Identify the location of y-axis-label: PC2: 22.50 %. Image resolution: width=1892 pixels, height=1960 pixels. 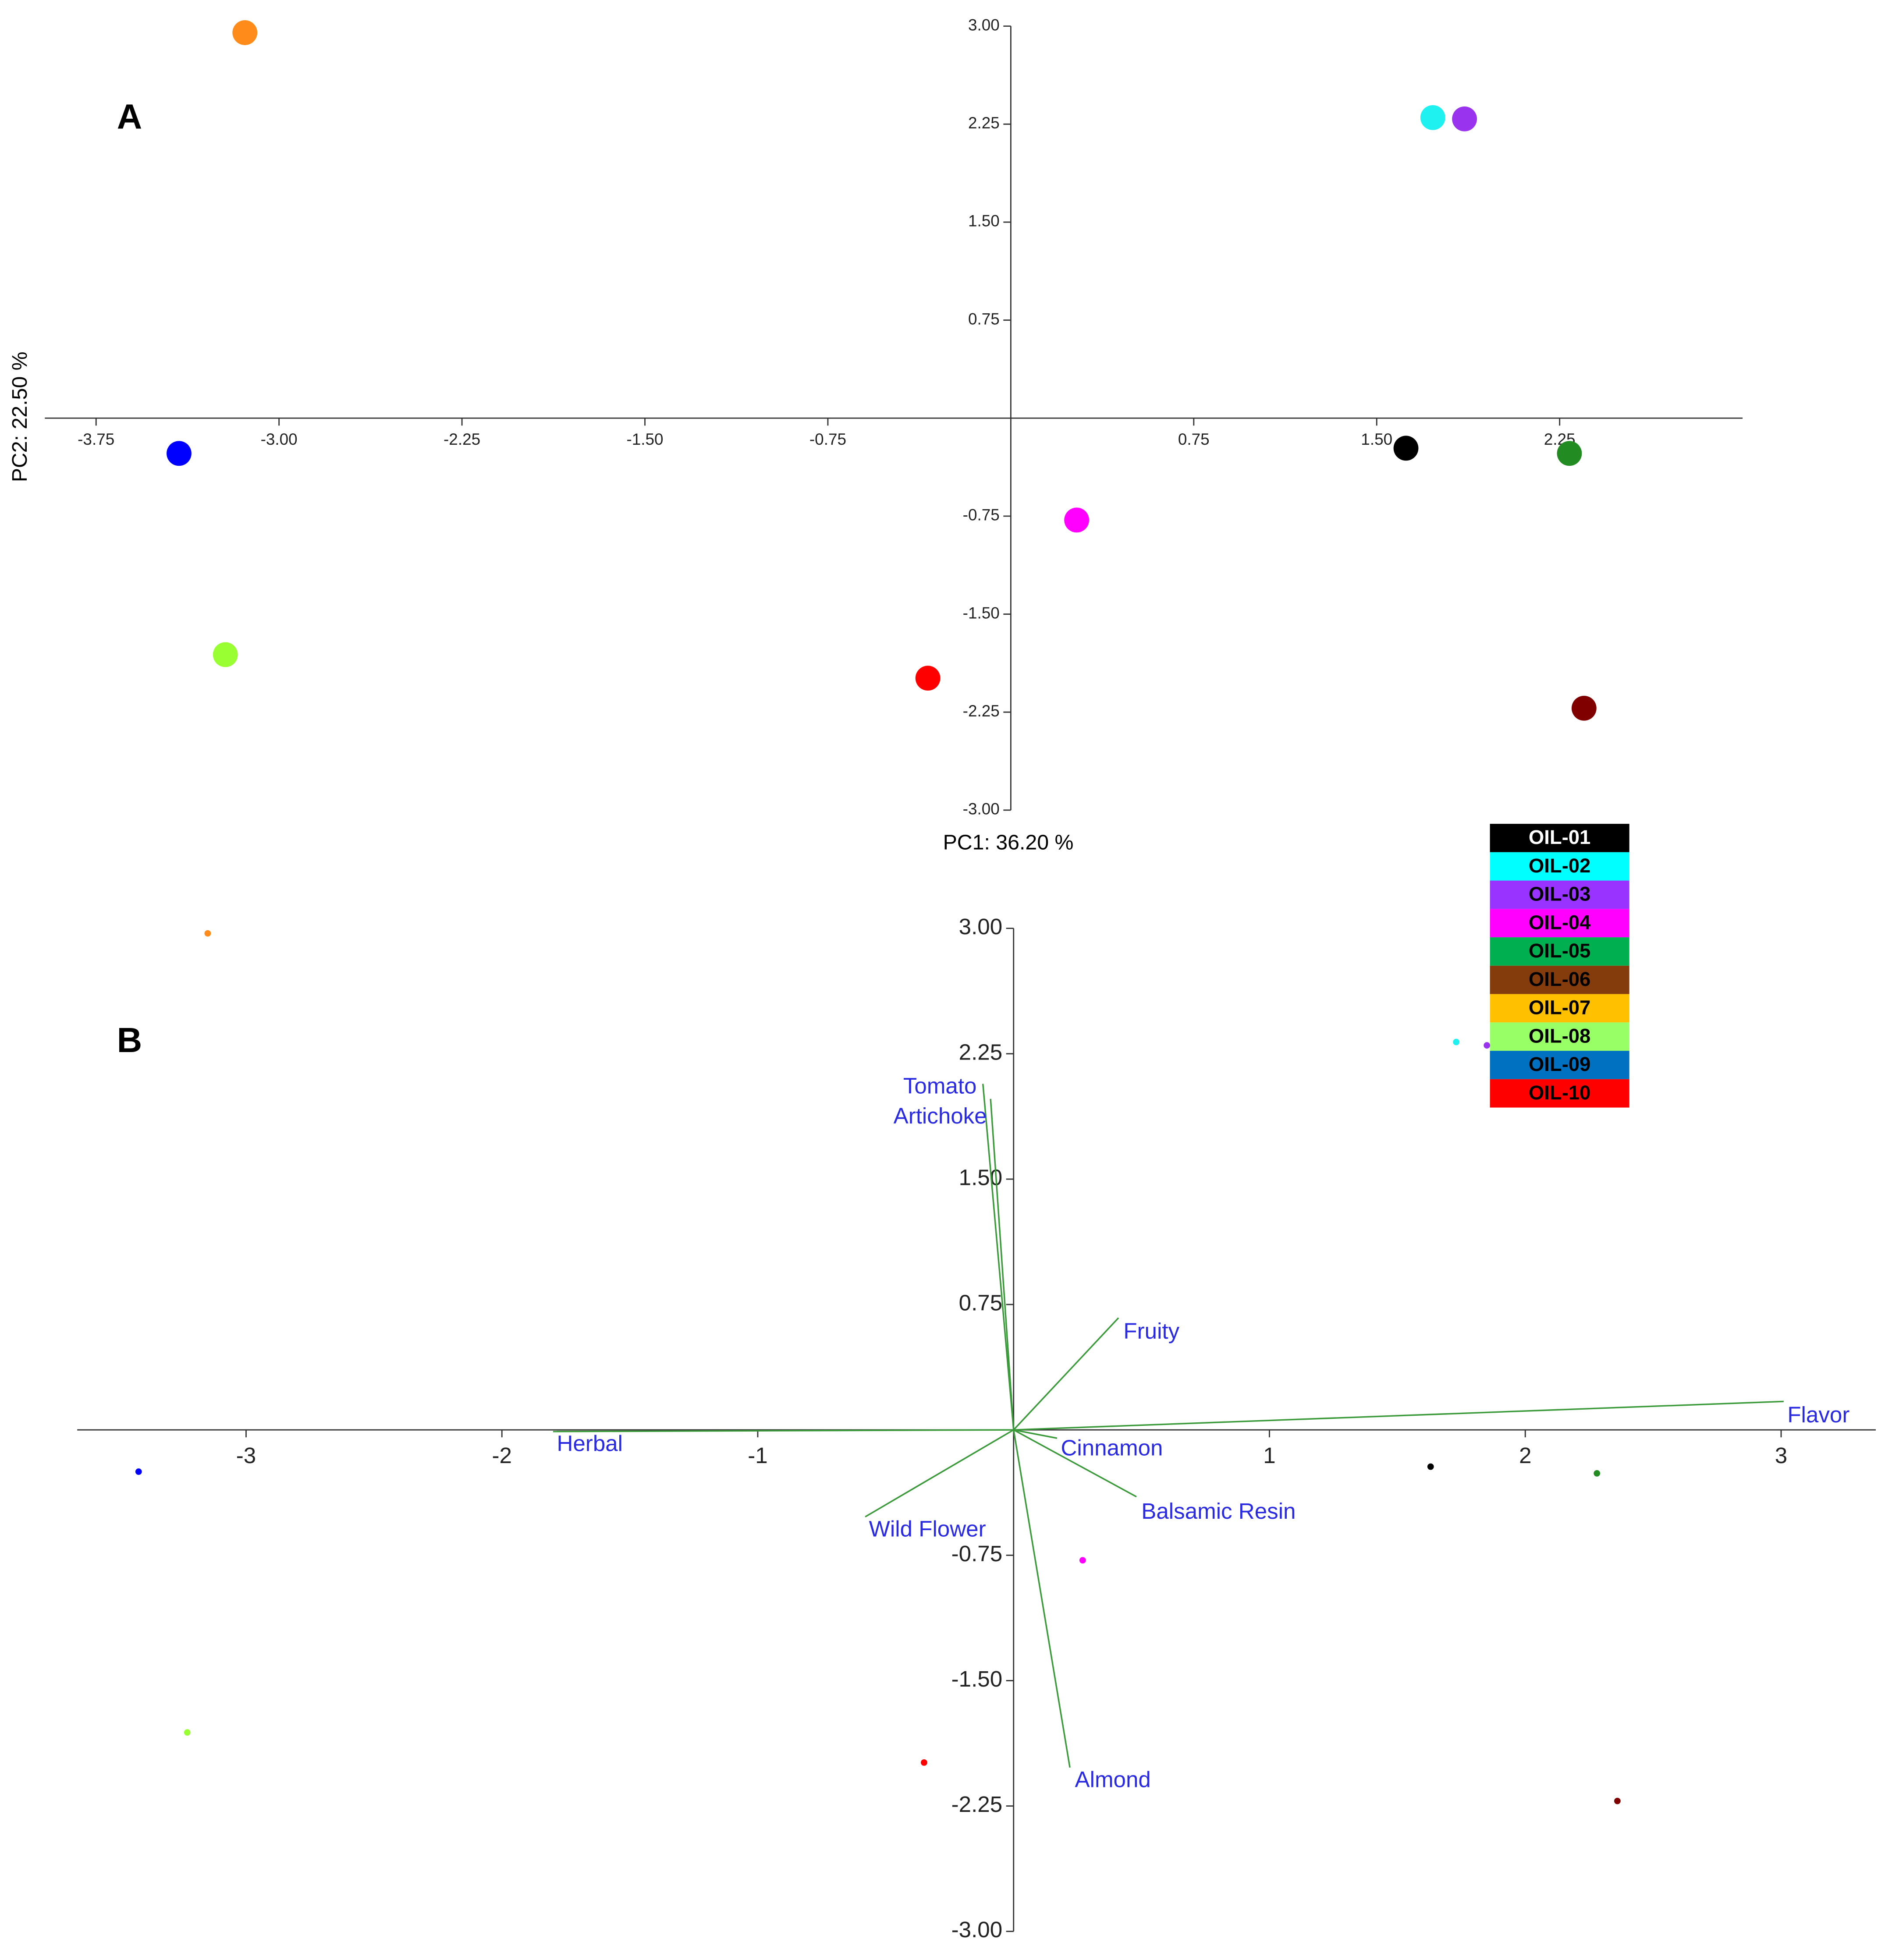
(20, 416).